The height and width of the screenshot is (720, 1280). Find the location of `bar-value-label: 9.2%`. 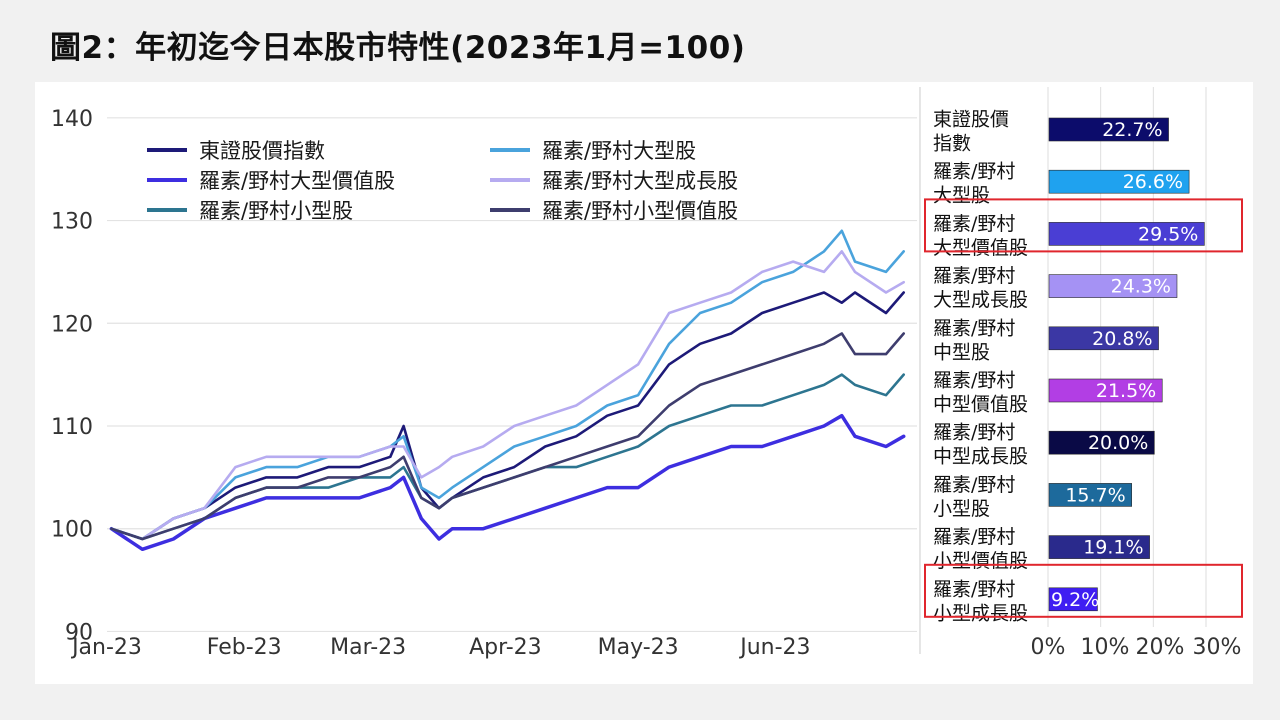

bar-value-label: 9.2% is located at coordinates (1075, 600).